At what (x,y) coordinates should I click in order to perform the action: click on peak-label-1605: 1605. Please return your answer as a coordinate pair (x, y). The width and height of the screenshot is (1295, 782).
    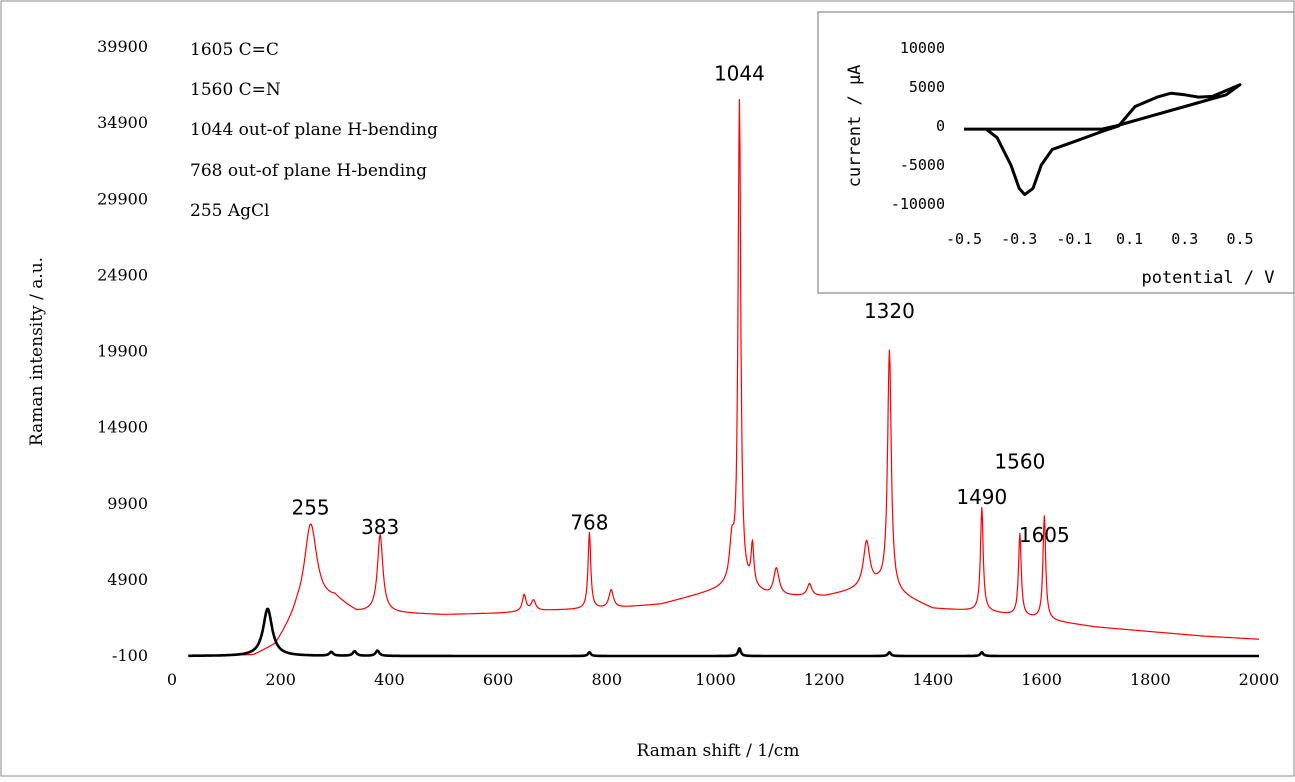
    Looking at the image, I should click on (1044, 535).